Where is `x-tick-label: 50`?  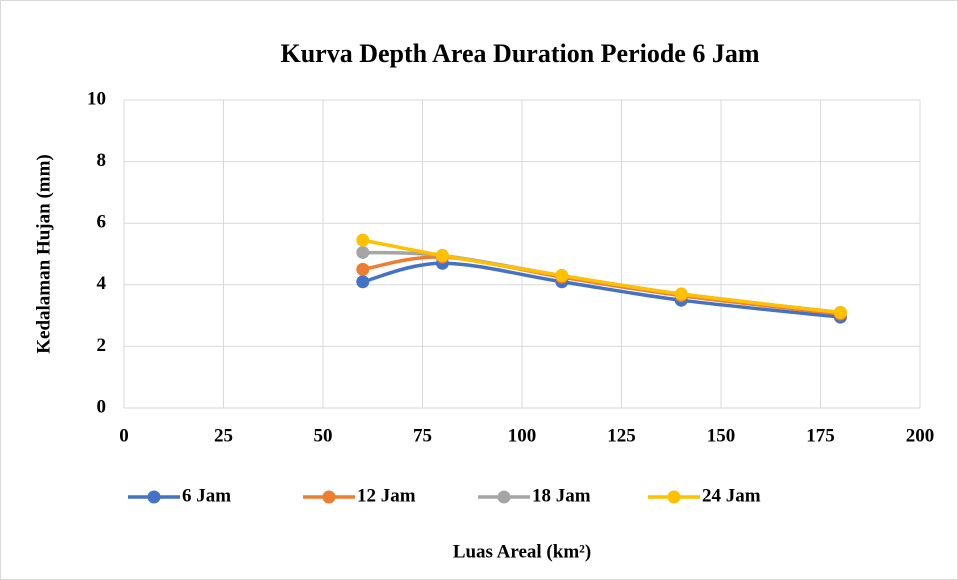
x-tick-label: 50 is located at coordinates (323, 435).